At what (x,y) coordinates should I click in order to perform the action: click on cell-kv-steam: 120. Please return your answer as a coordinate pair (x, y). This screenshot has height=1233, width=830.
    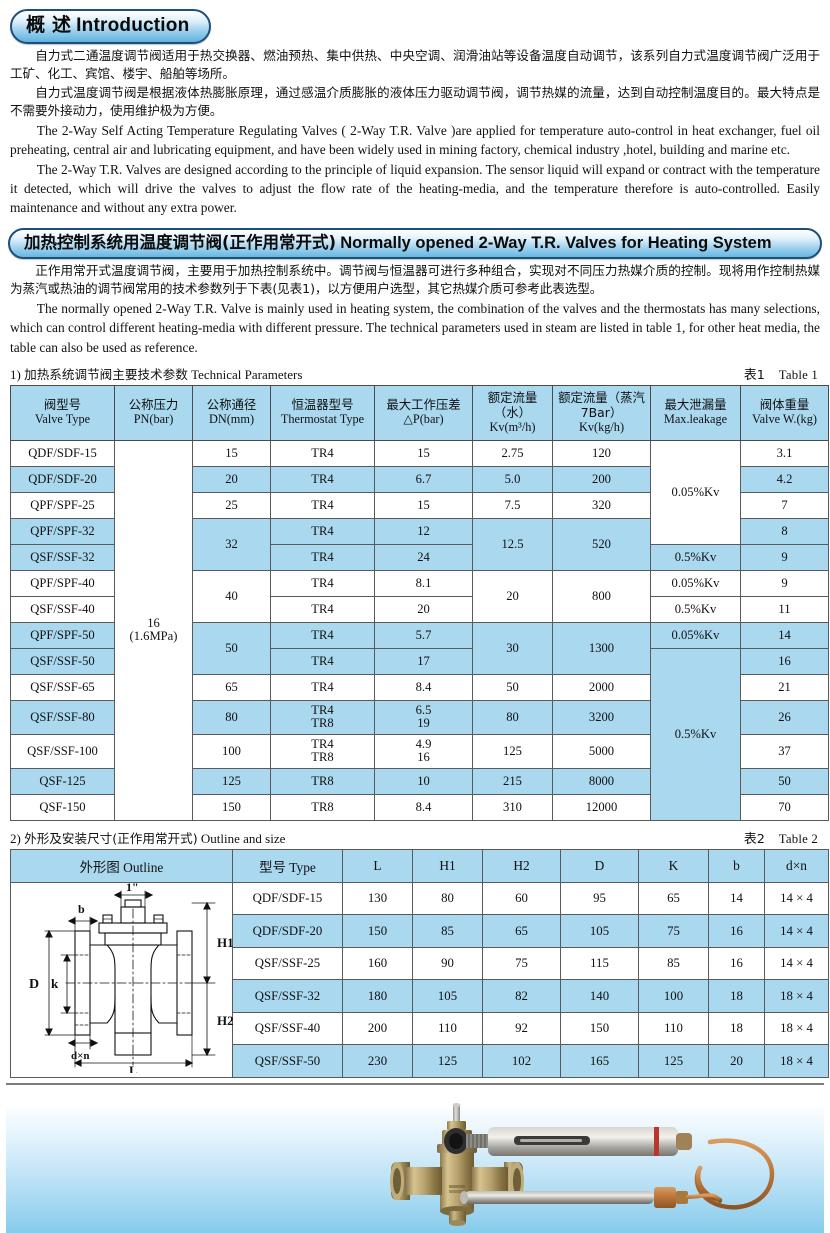
    Looking at the image, I should click on (601, 453).